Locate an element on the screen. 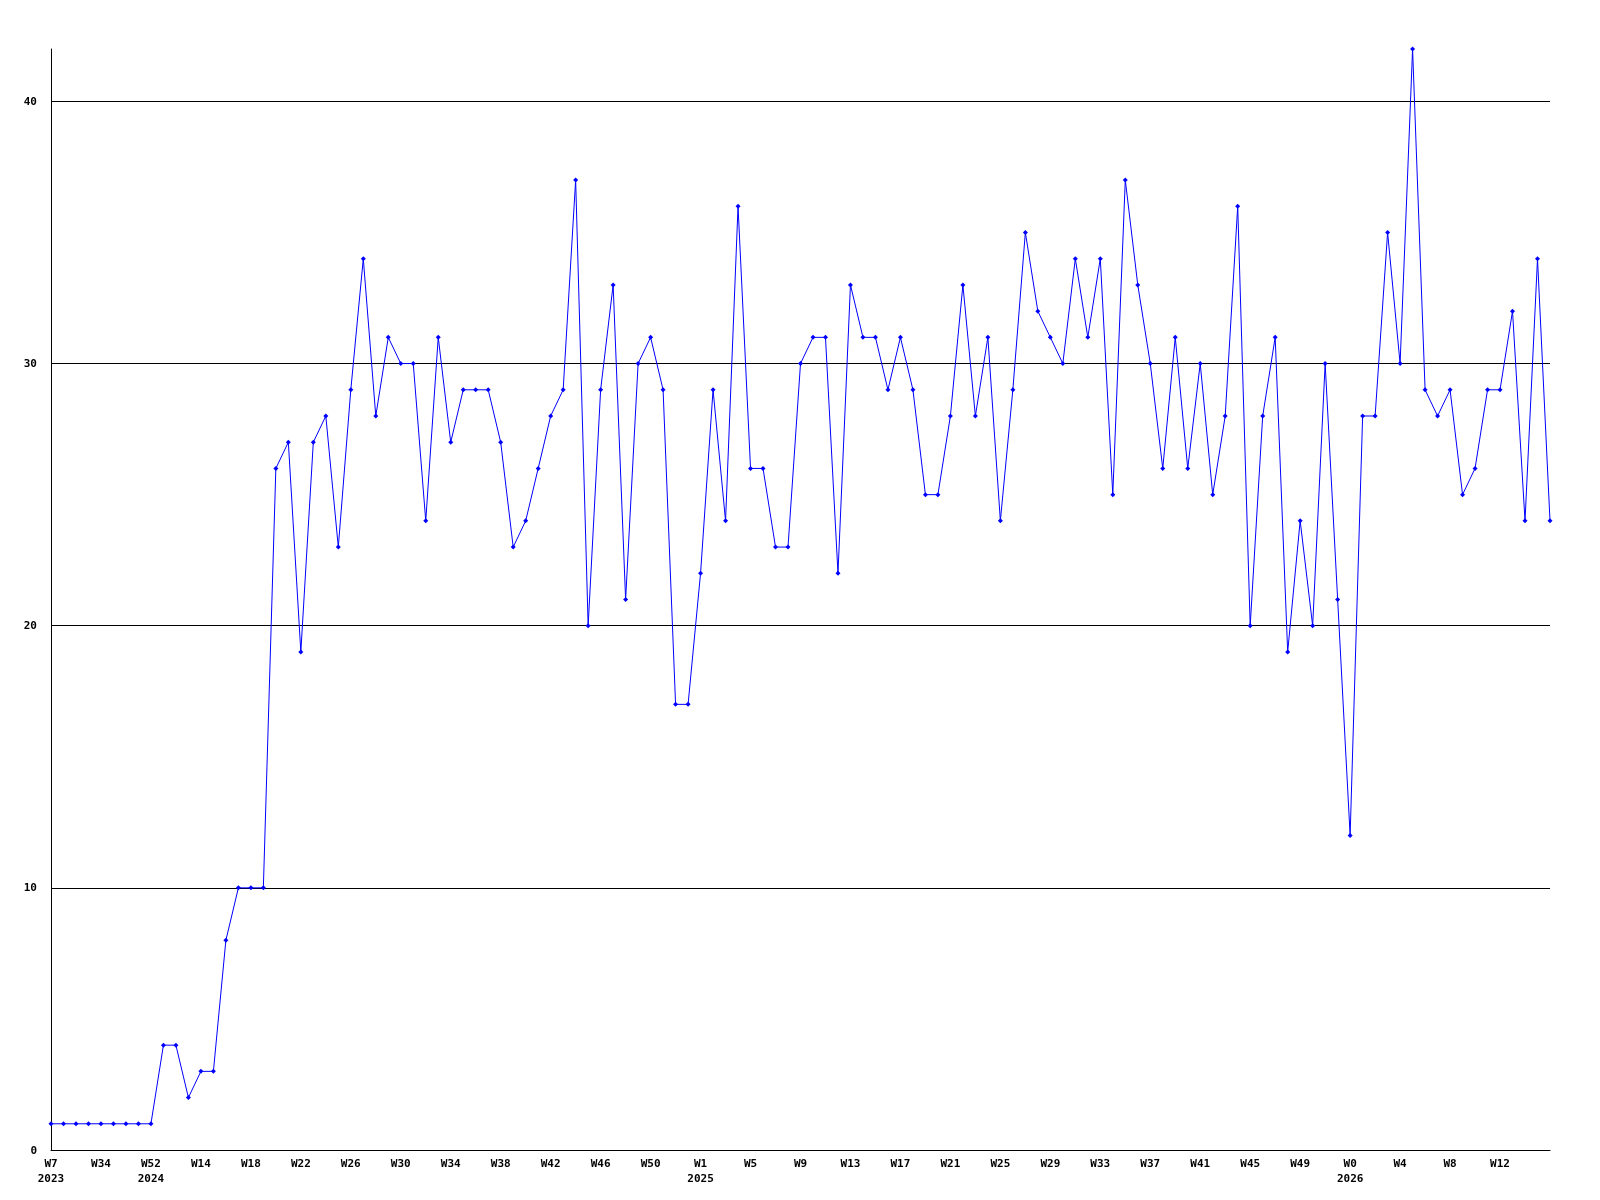  x-tick-label: W9 is located at coordinates (800, 1163).